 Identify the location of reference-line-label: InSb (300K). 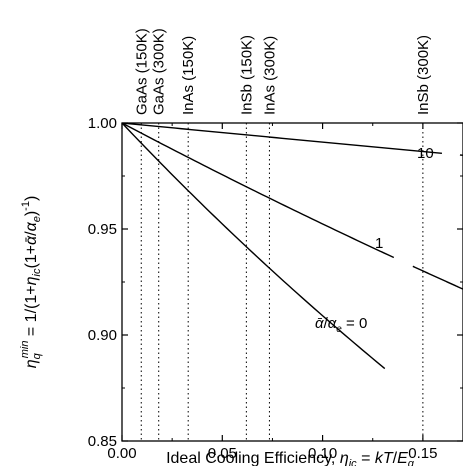
(423, 75).